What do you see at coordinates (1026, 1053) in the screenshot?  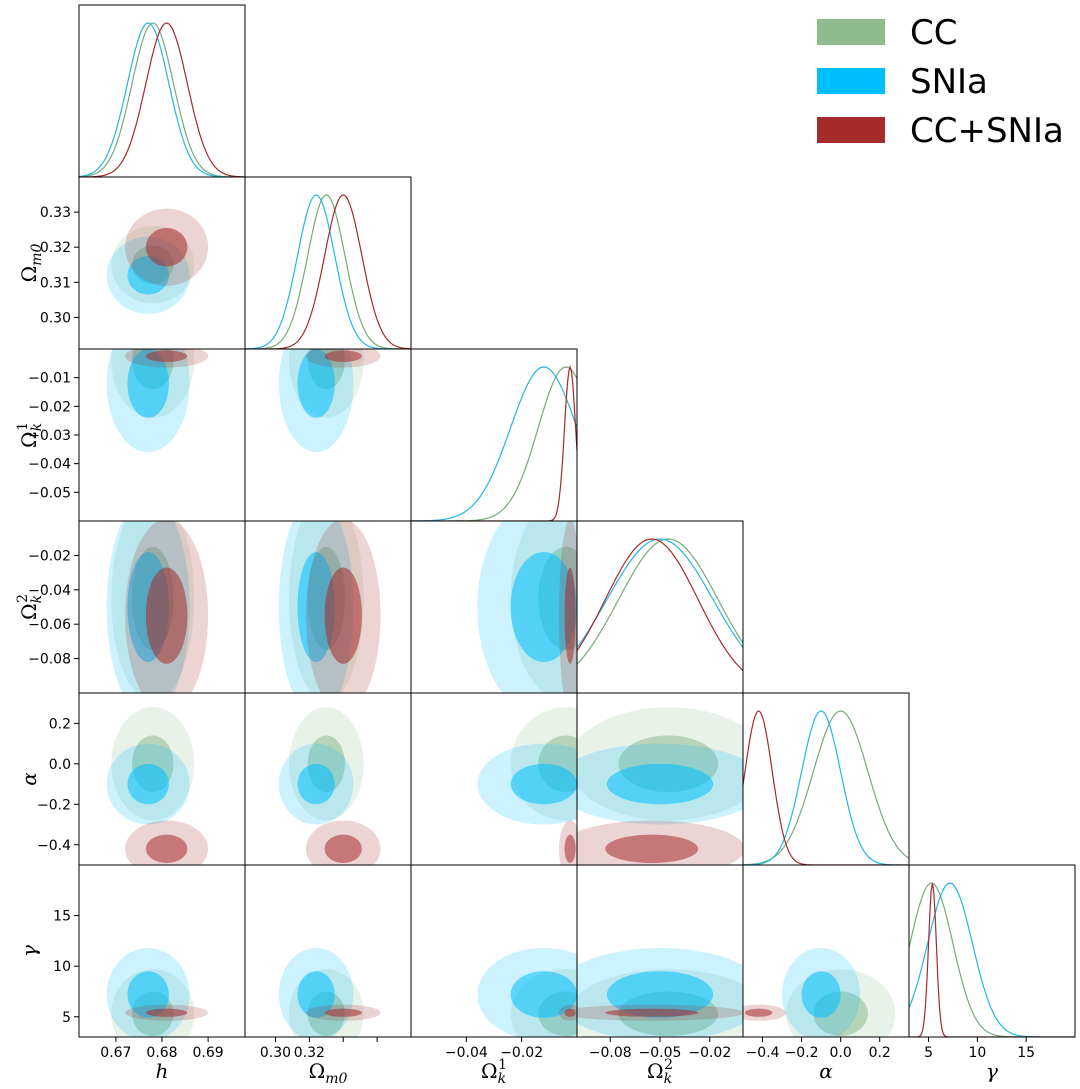 I see `x-tick-label: 15` at bounding box center [1026, 1053].